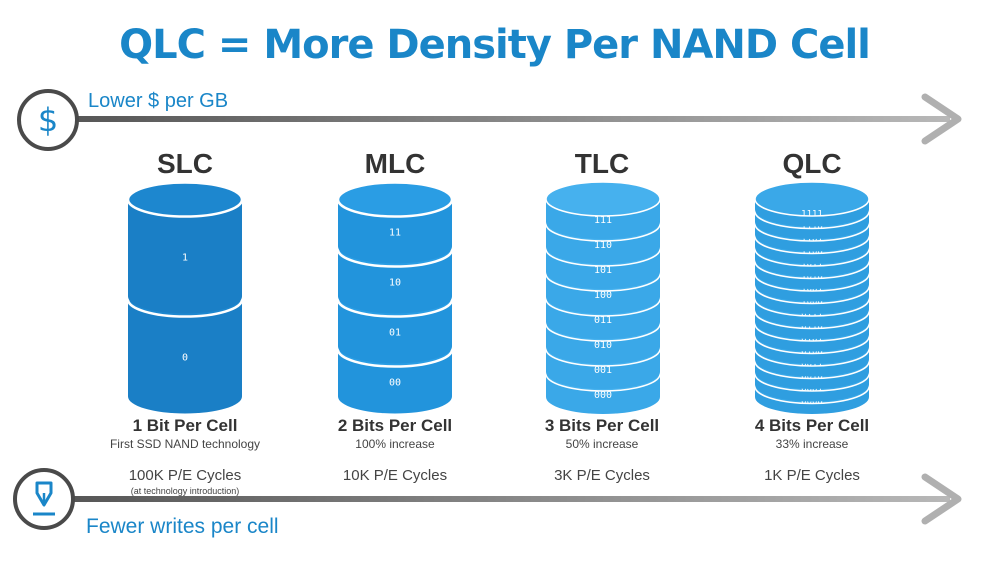  Describe the element at coordinates (812, 365) in the screenshot. I see `bit-label: 0011` at that location.